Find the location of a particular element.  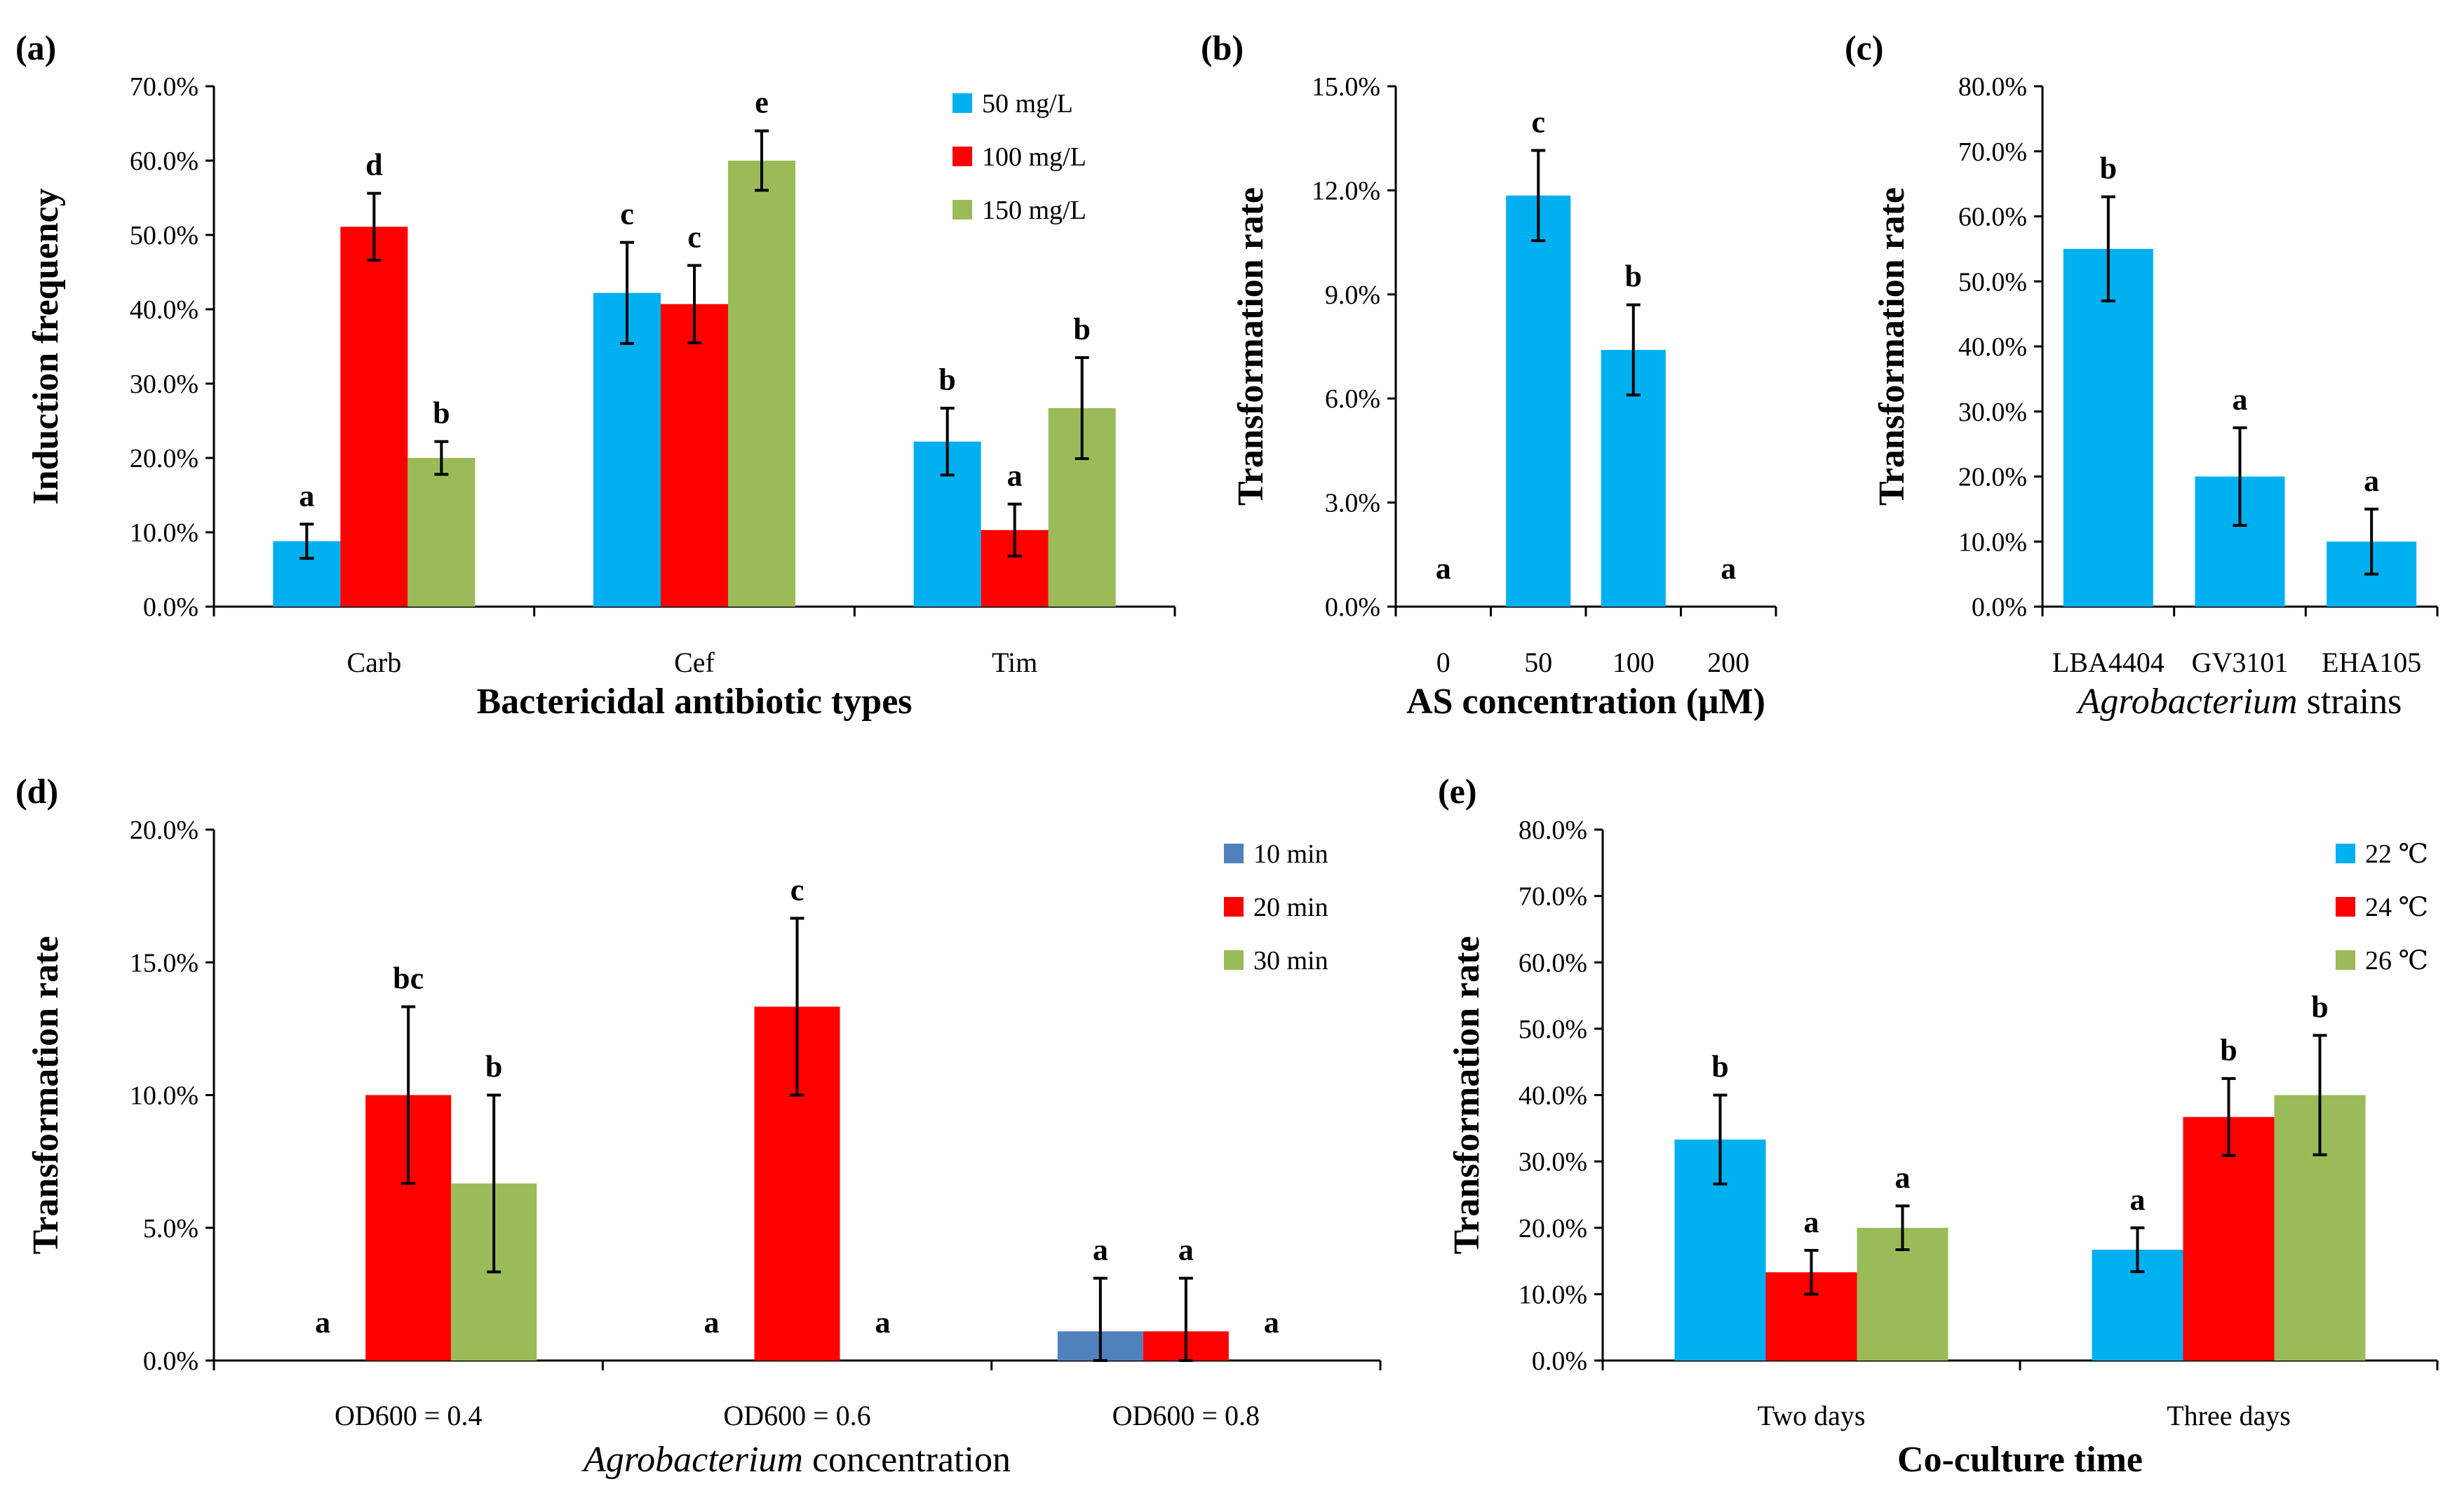

panel-label: (a) is located at coordinates (35, 47).